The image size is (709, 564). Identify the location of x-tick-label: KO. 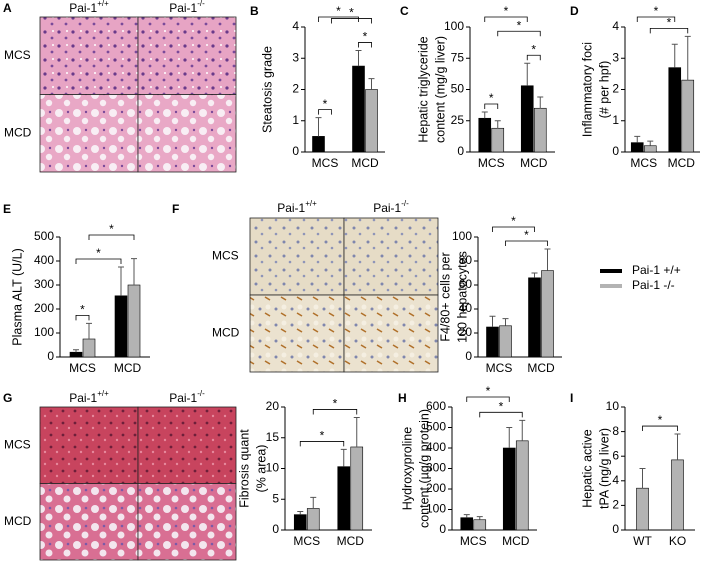
(677, 541).